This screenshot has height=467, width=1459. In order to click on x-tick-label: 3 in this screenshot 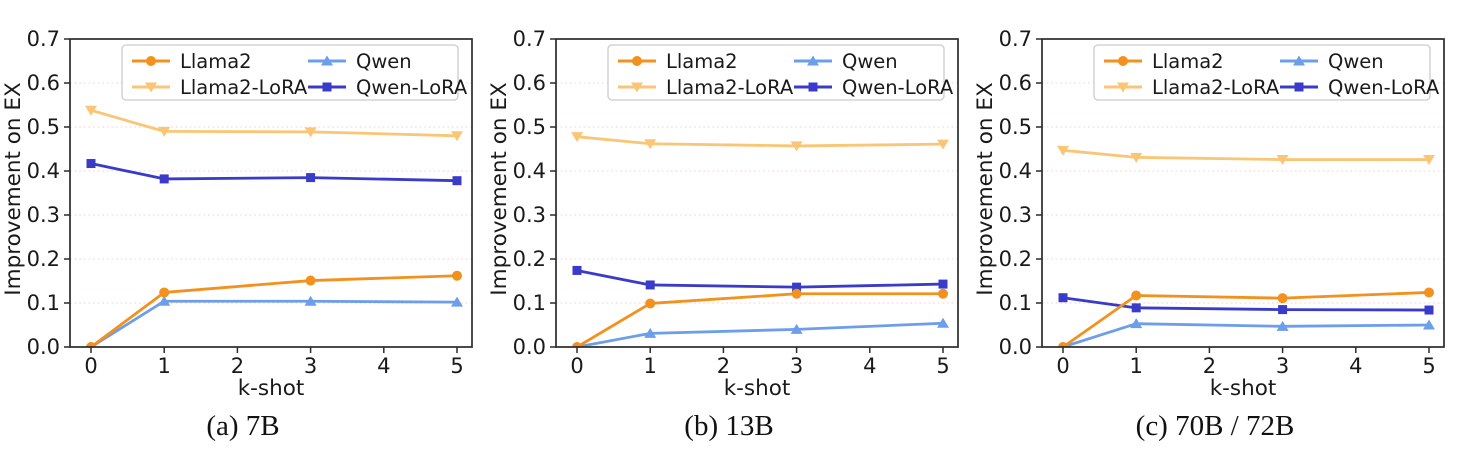, I will do `click(796, 366)`.